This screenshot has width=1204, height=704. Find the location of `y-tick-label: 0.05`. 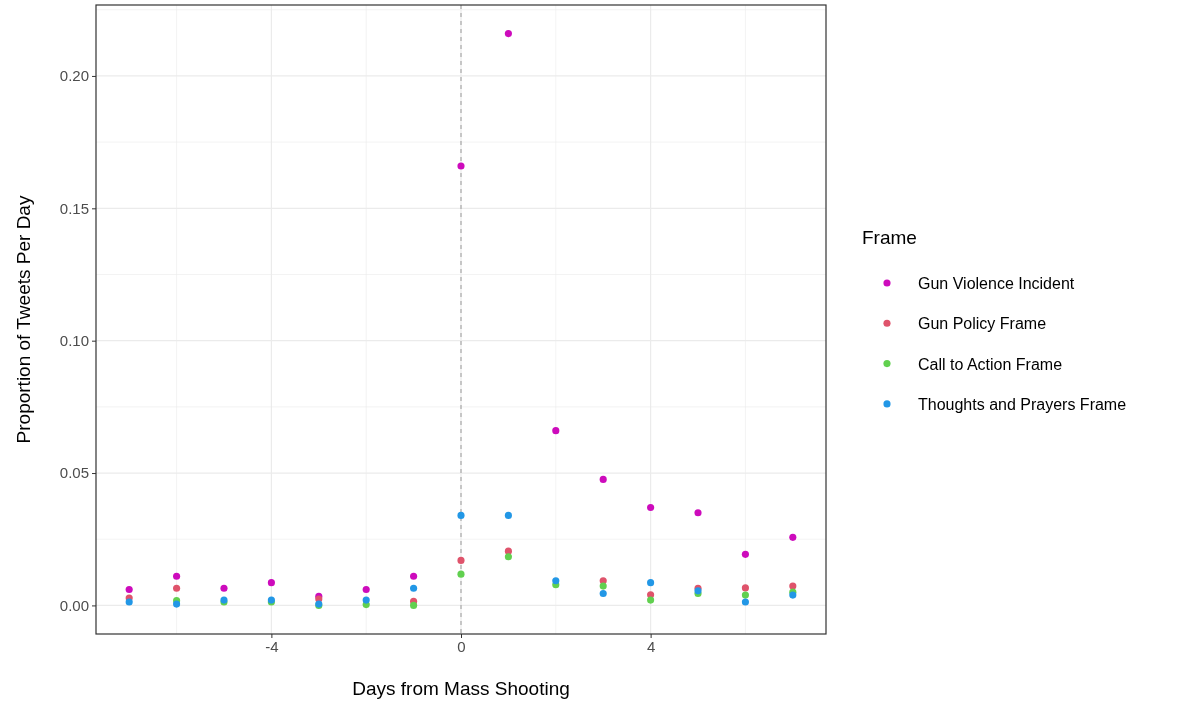

y-tick-label: 0.05 is located at coordinates (74, 473).